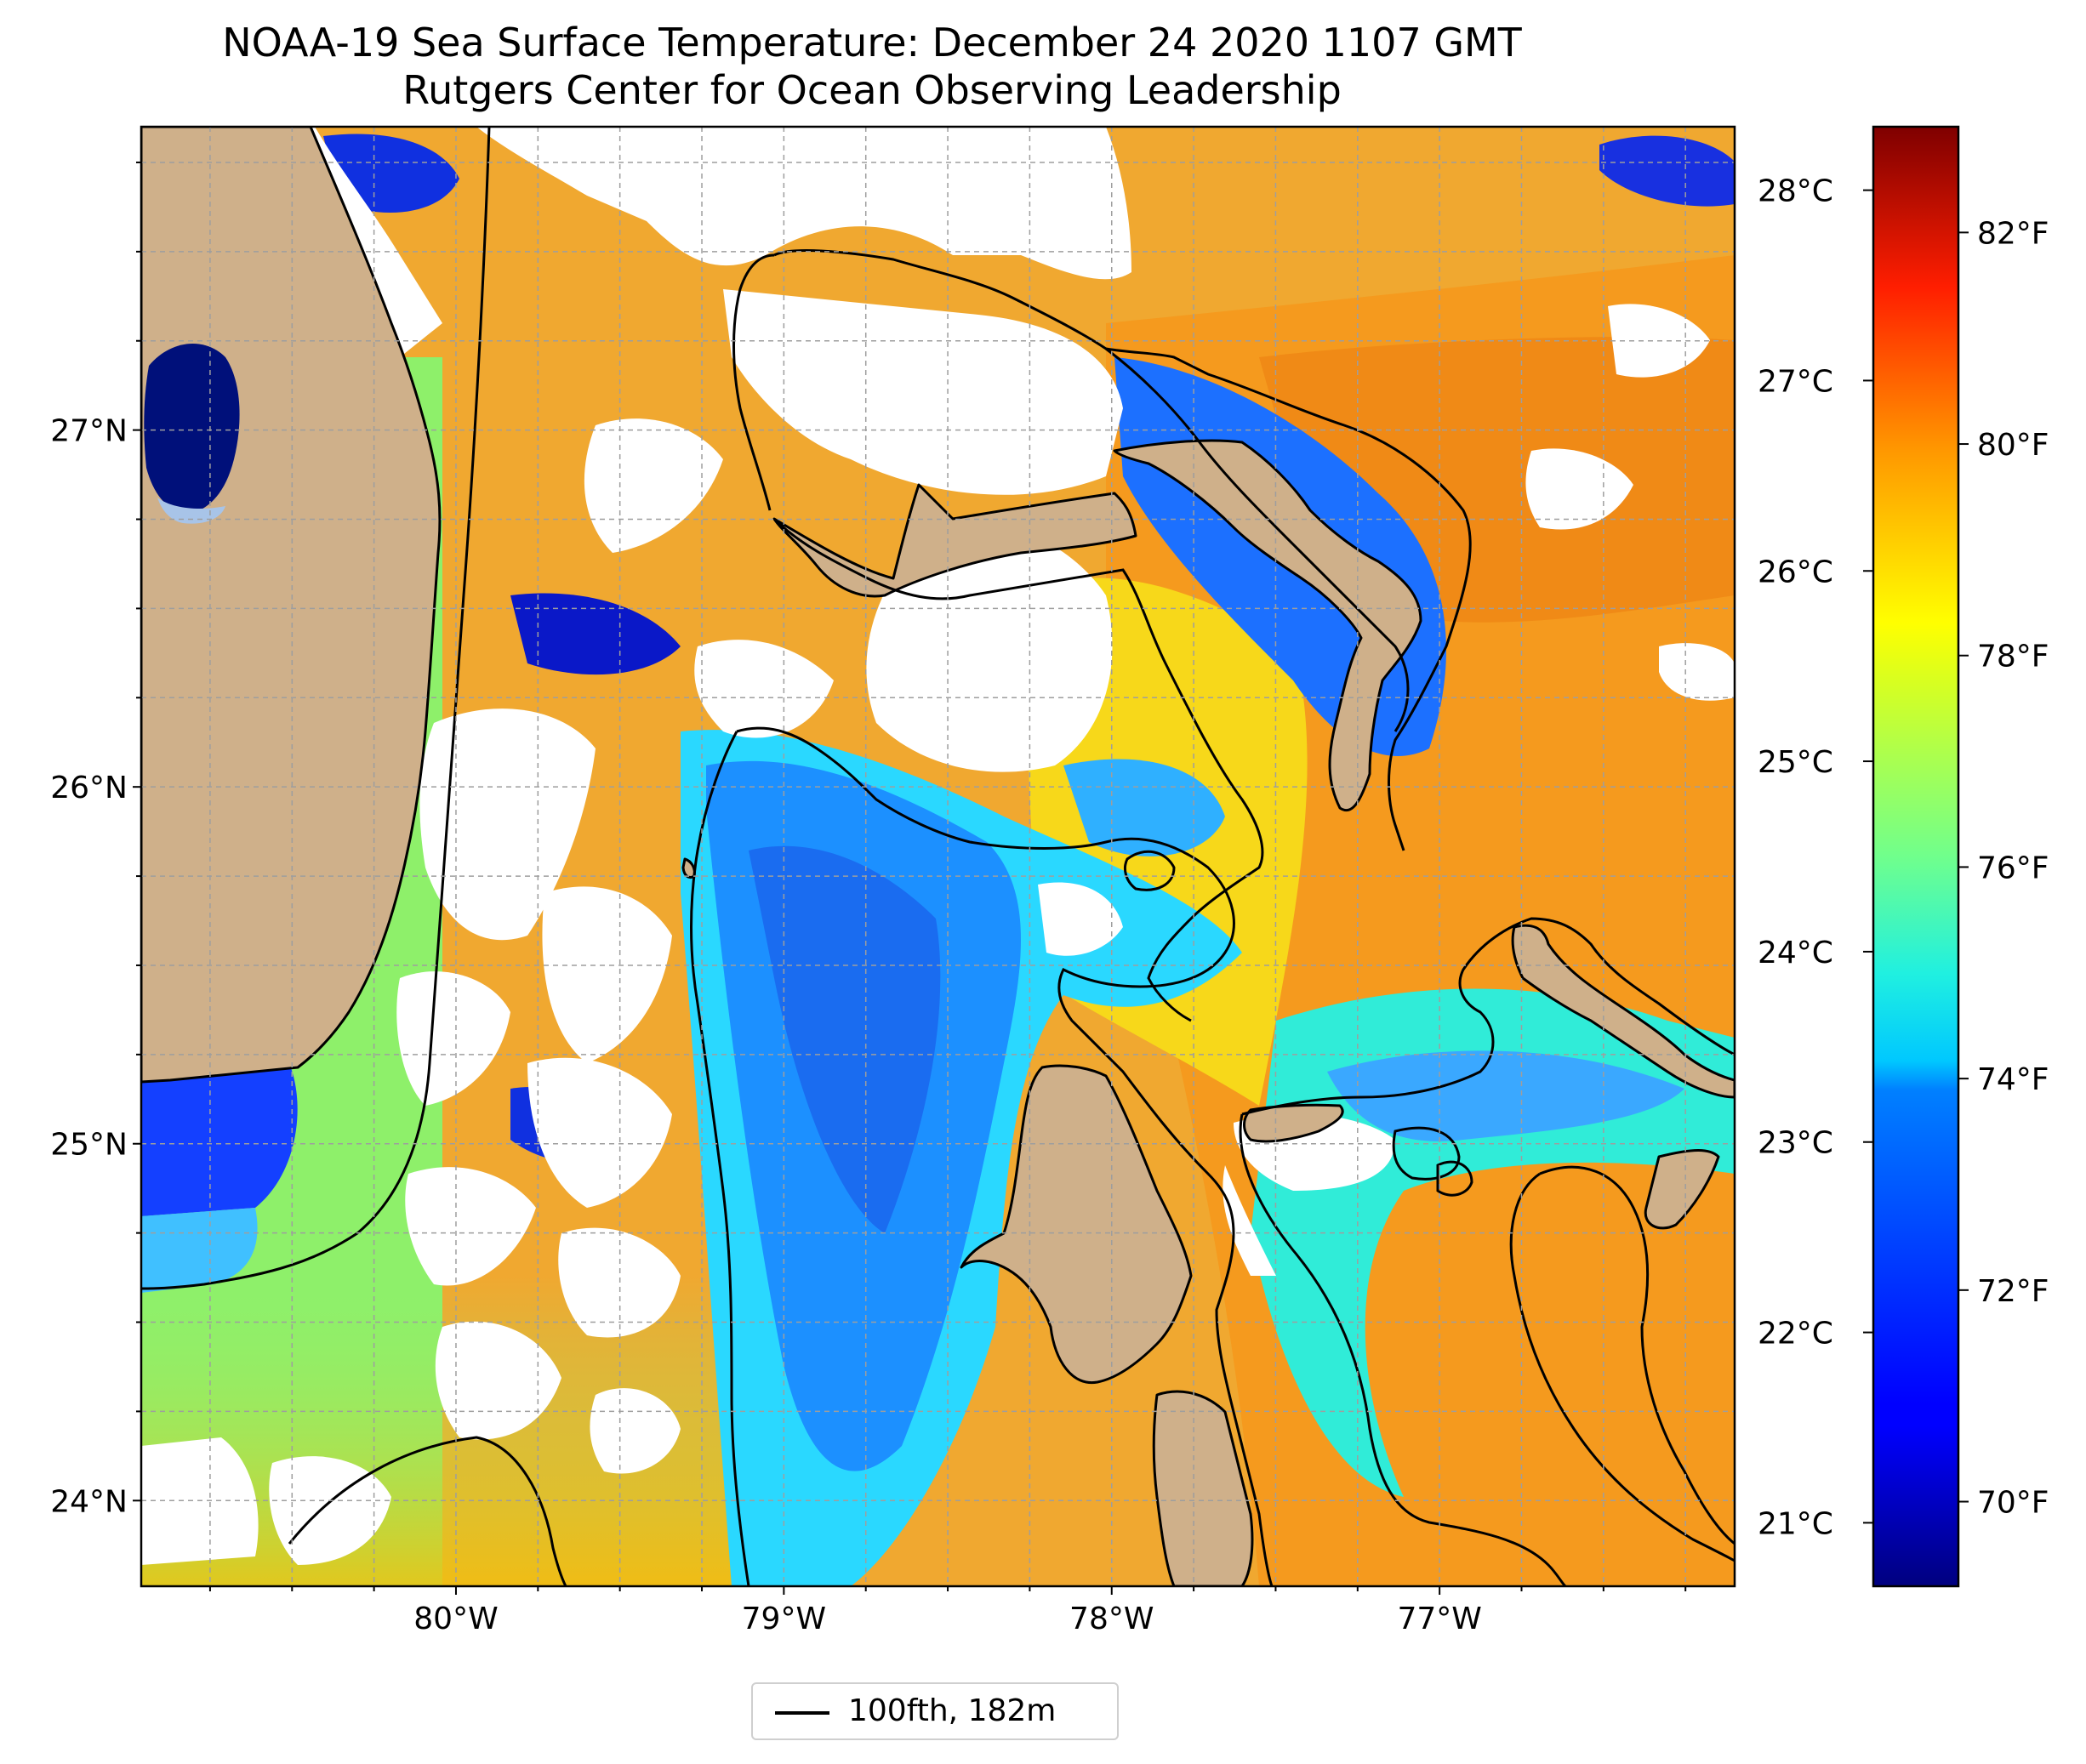  Describe the element at coordinates (802, 1713) in the screenshot. I see `legend-line-swatch` at that location.